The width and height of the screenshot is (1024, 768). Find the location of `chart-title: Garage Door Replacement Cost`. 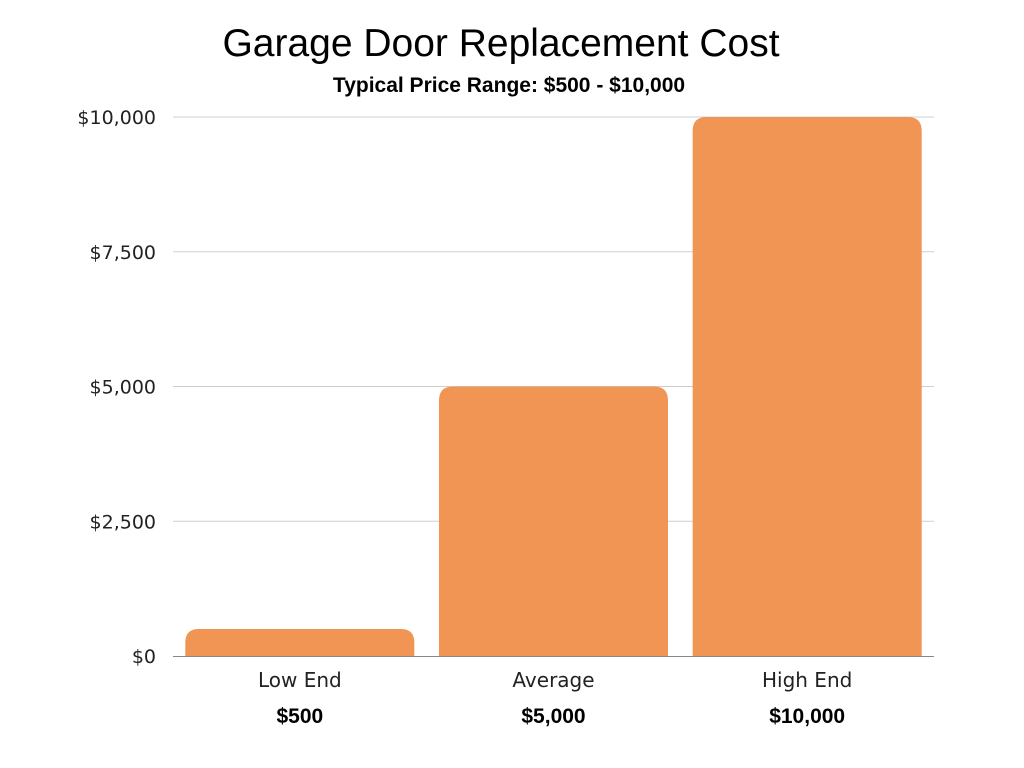

chart-title: Garage Door Replacement Cost is located at coordinates (501, 43).